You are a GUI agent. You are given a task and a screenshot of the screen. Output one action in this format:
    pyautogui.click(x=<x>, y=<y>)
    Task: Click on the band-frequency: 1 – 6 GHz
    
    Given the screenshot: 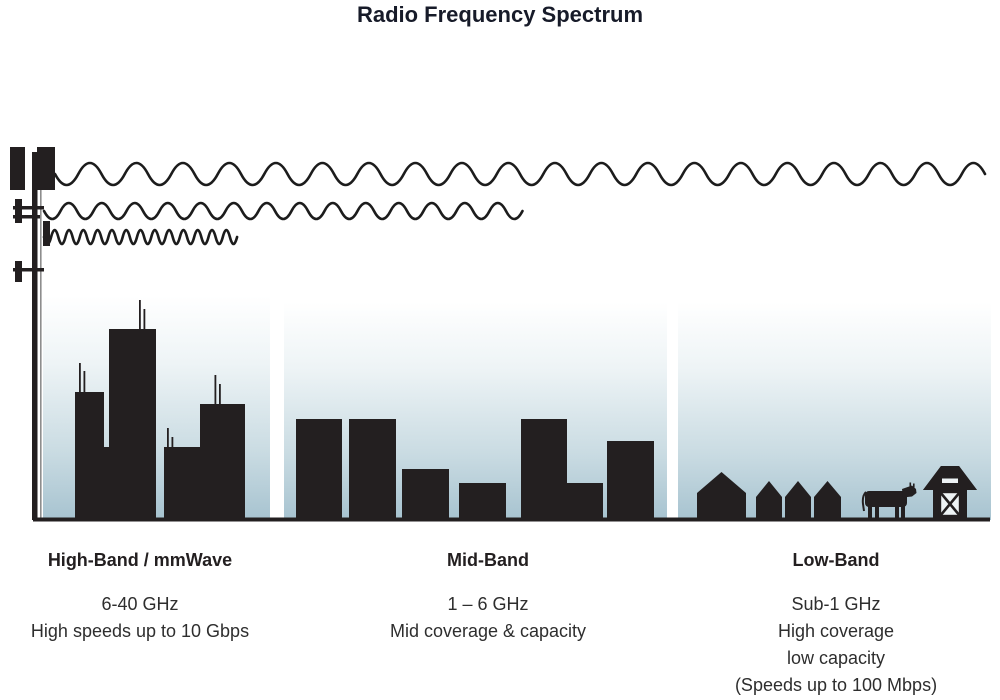 What is the action you would take?
    pyautogui.click(x=488, y=604)
    